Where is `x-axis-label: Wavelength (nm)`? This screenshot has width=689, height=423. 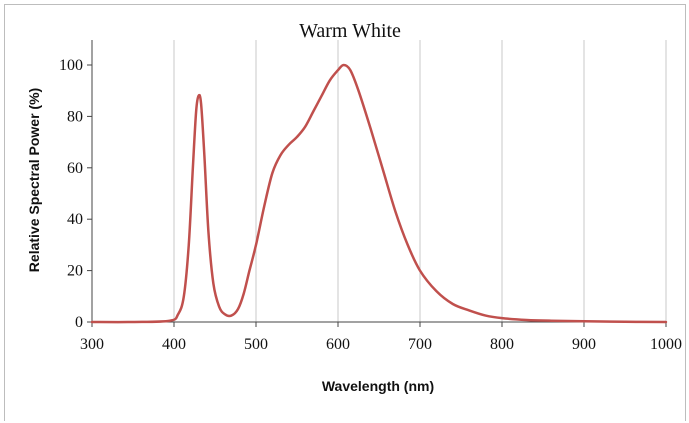
x-axis-label: Wavelength (nm) is located at coordinates (378, 386).